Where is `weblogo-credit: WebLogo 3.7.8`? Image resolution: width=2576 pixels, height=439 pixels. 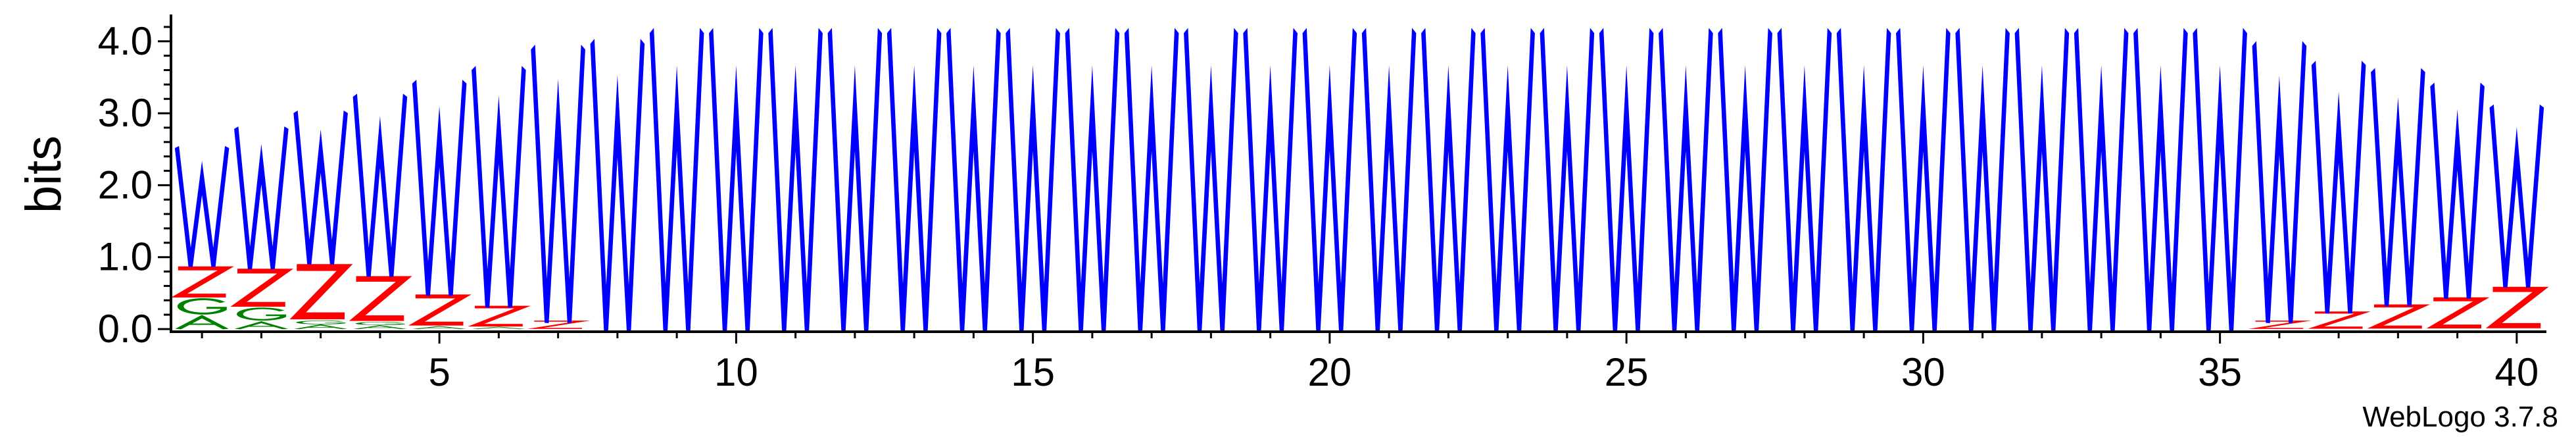
weblogo-credit: WebLogo 3.7.8 is located at coordinates (2460, 417).